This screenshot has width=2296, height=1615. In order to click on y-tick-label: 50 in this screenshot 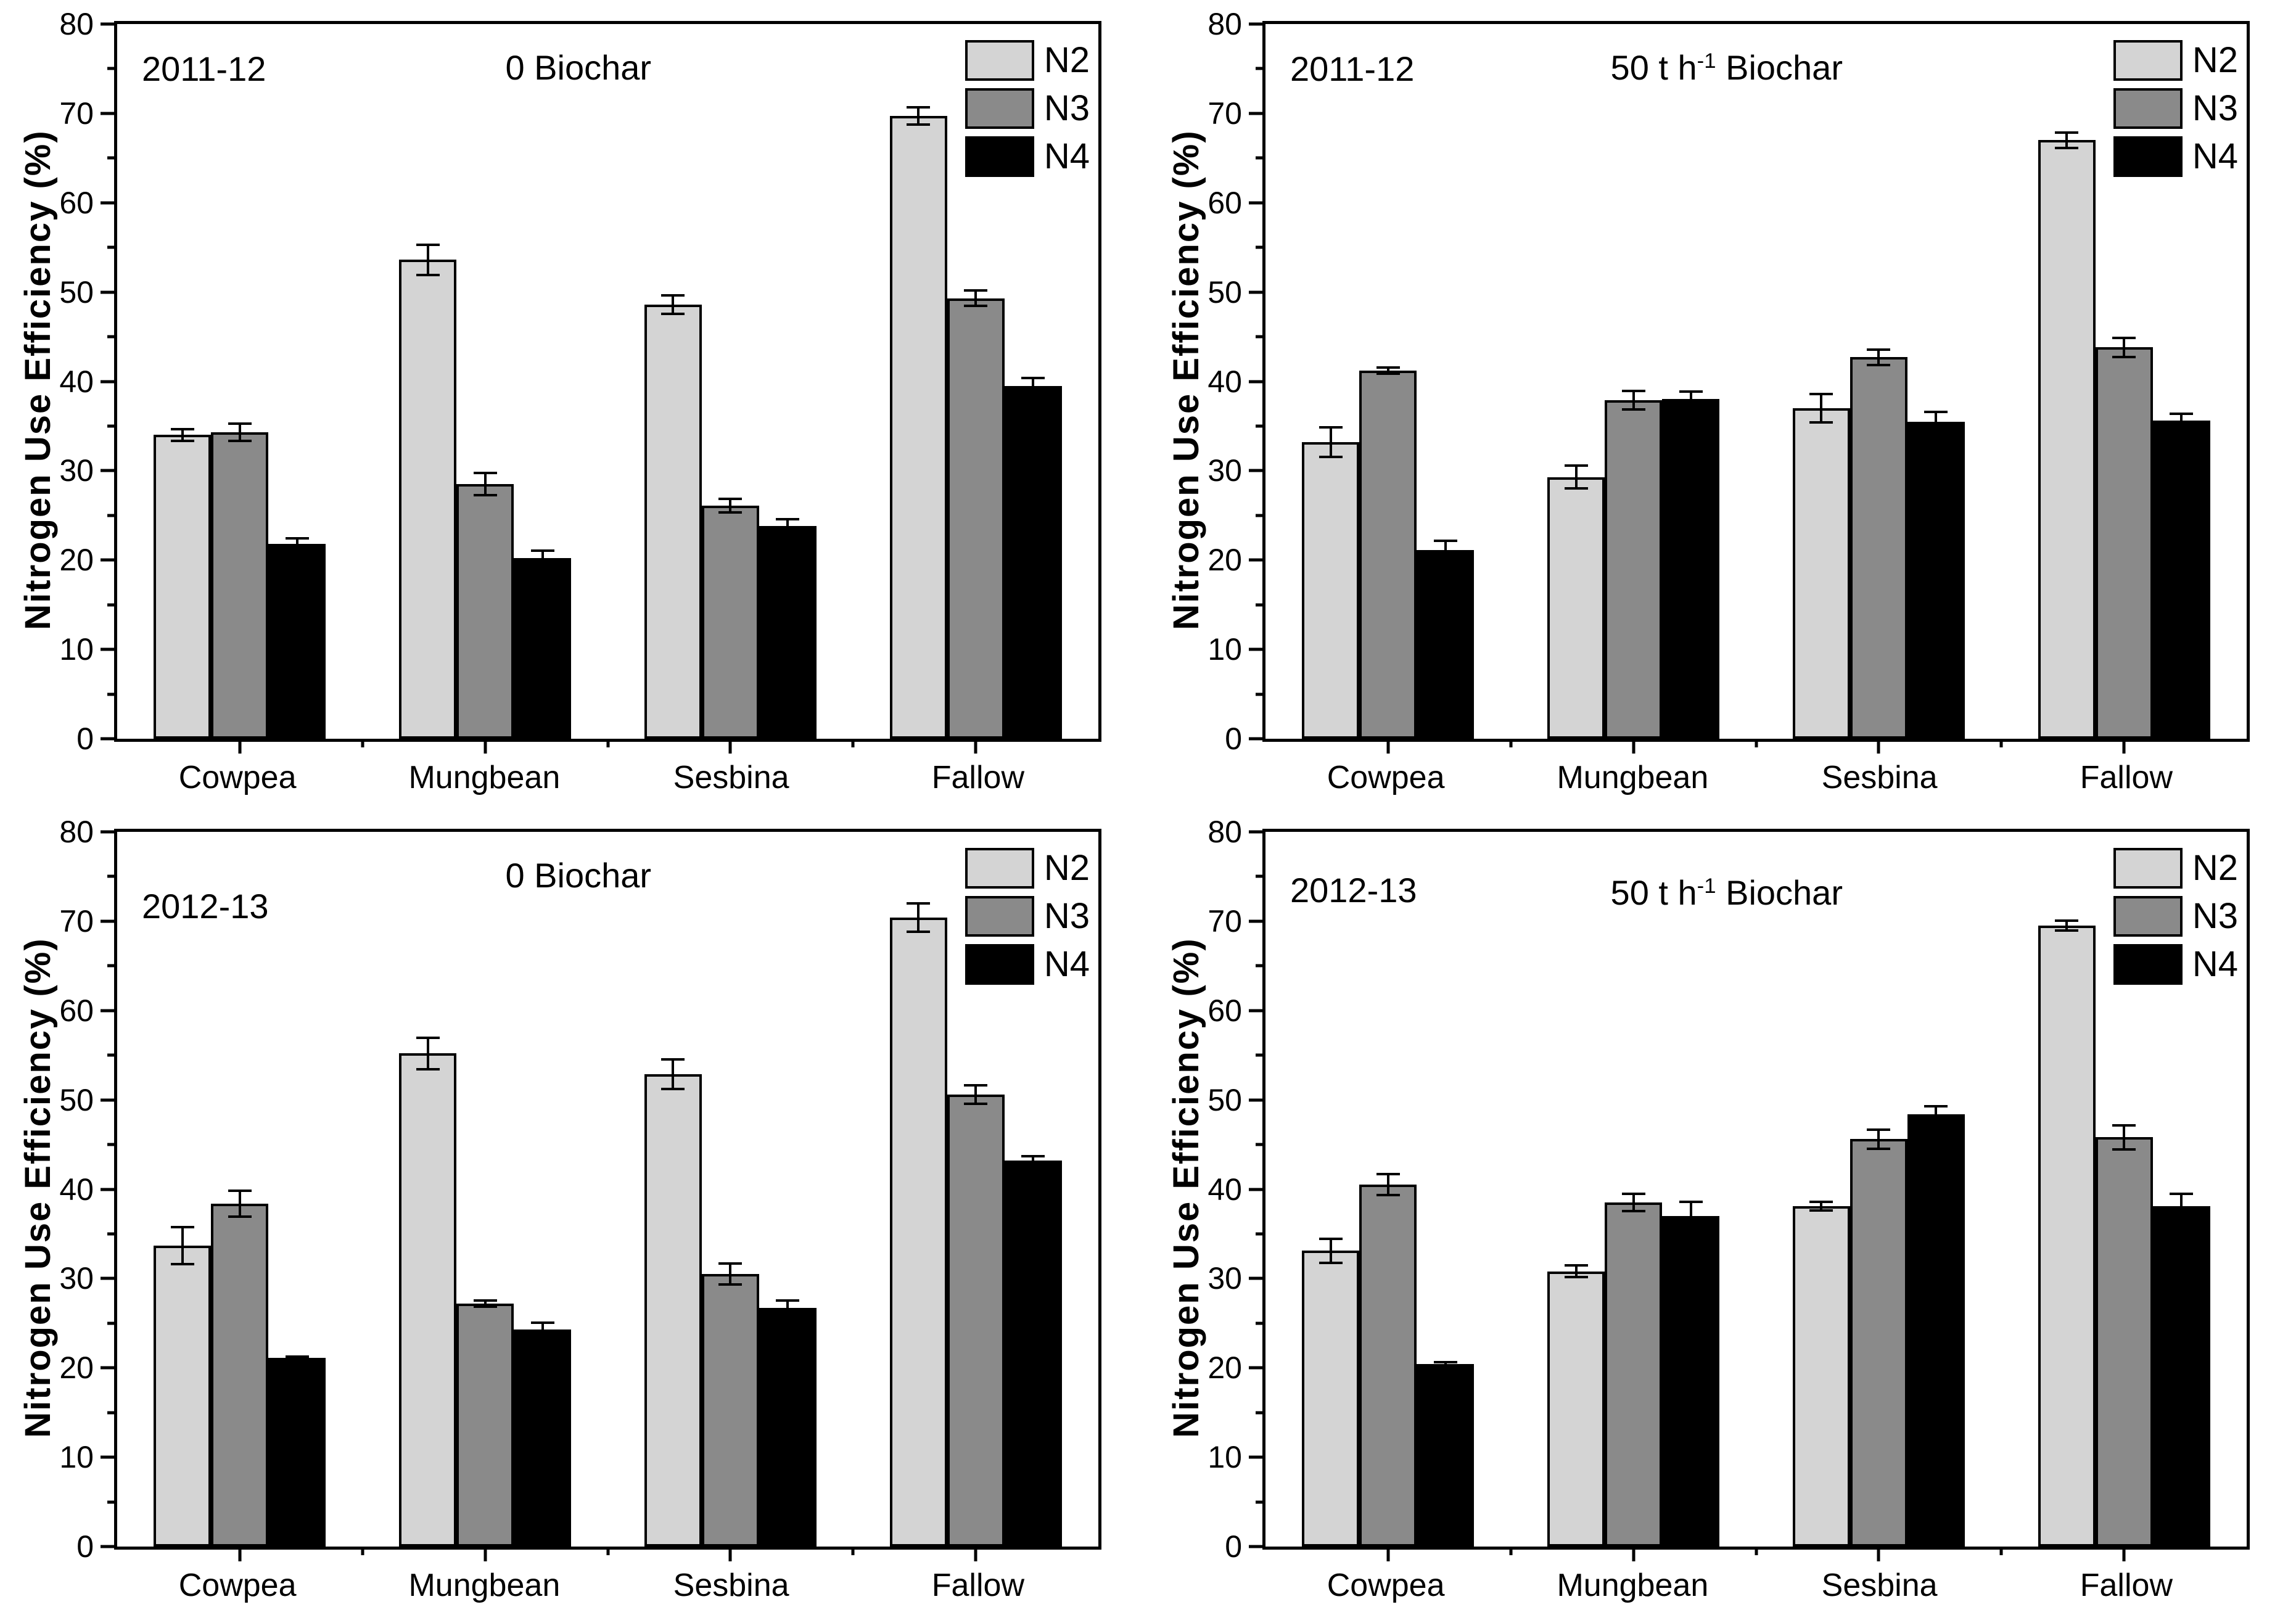, I will do `click(1225, 1099)`.